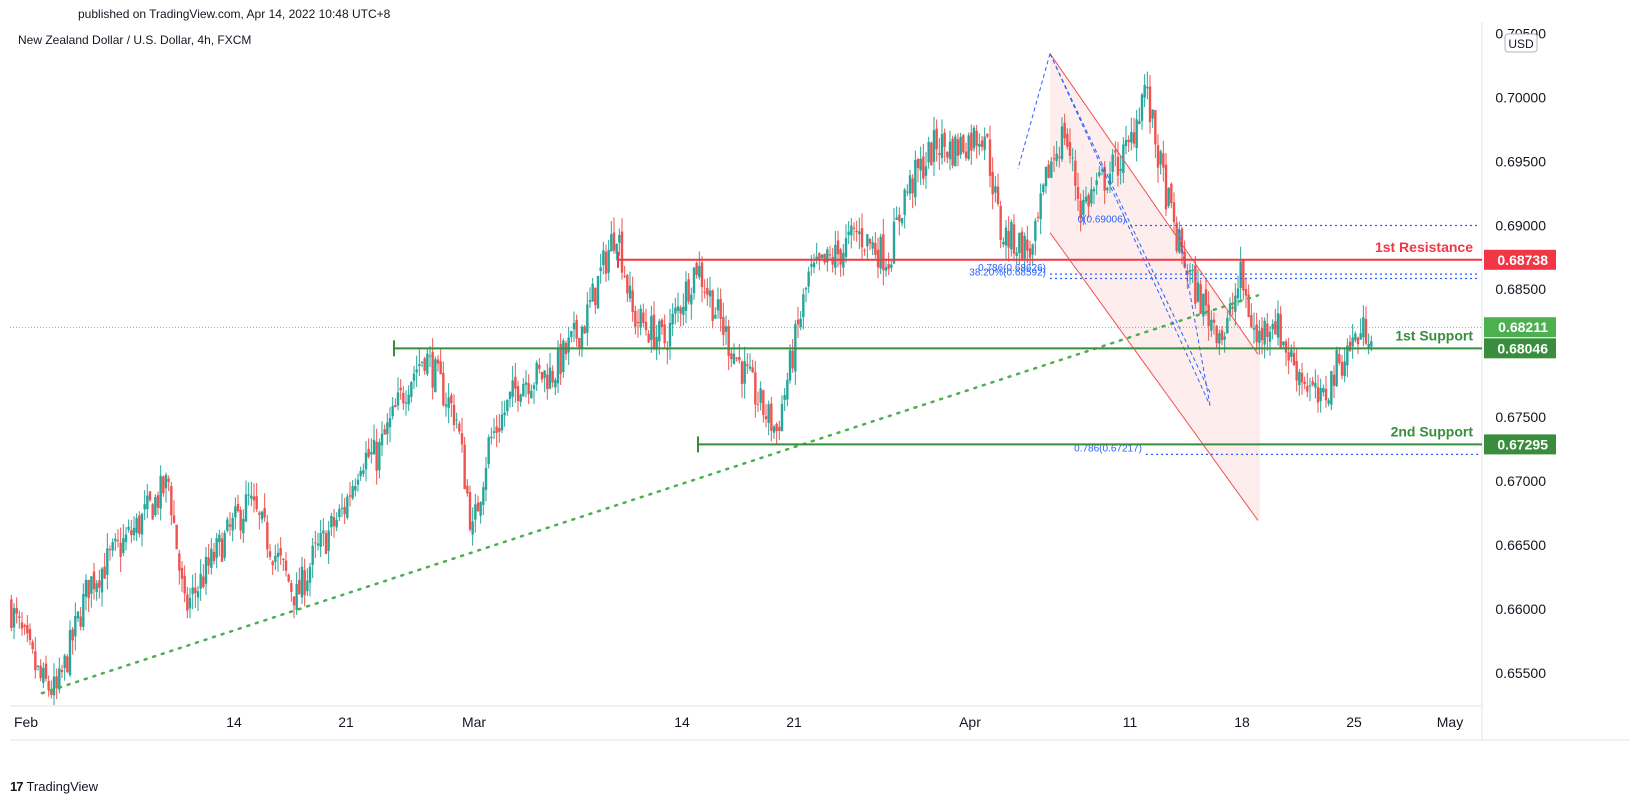 The height and width of the screenshot is (809, 1630). I want to click on level-name-label: 2nd Support, so click(1432, 431).